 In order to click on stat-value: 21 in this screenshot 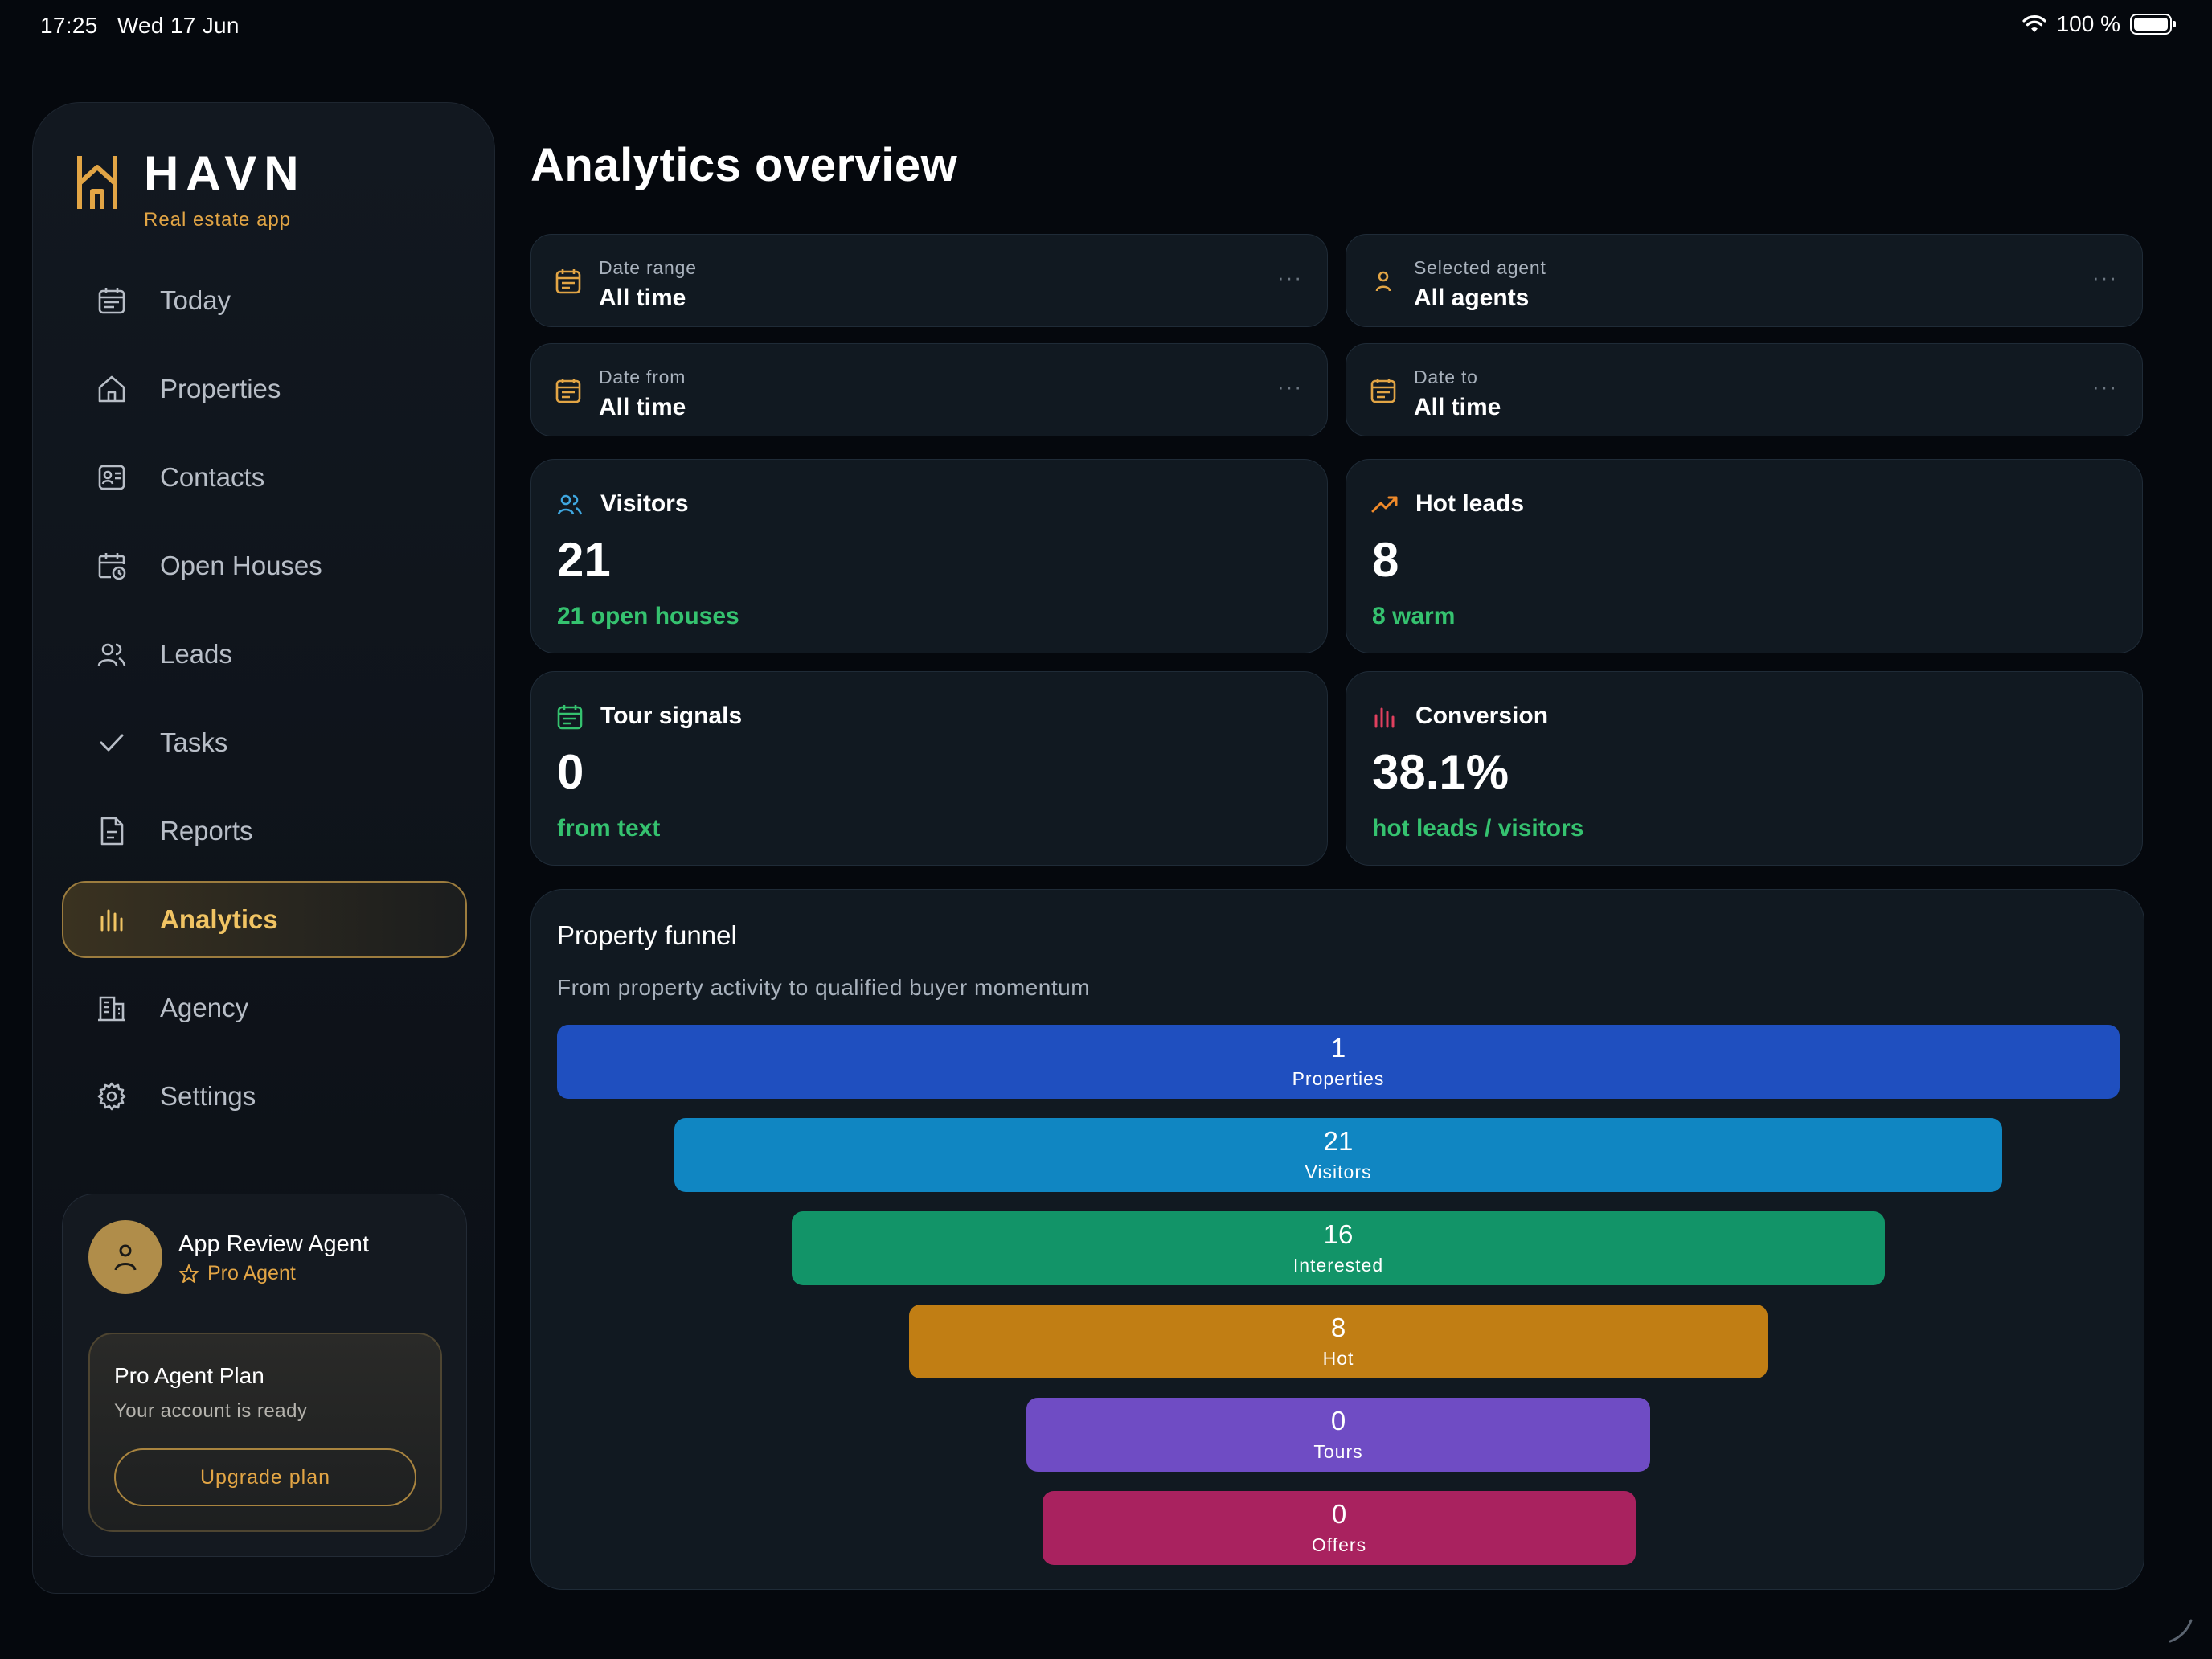, I will do `click(584, 560)`.